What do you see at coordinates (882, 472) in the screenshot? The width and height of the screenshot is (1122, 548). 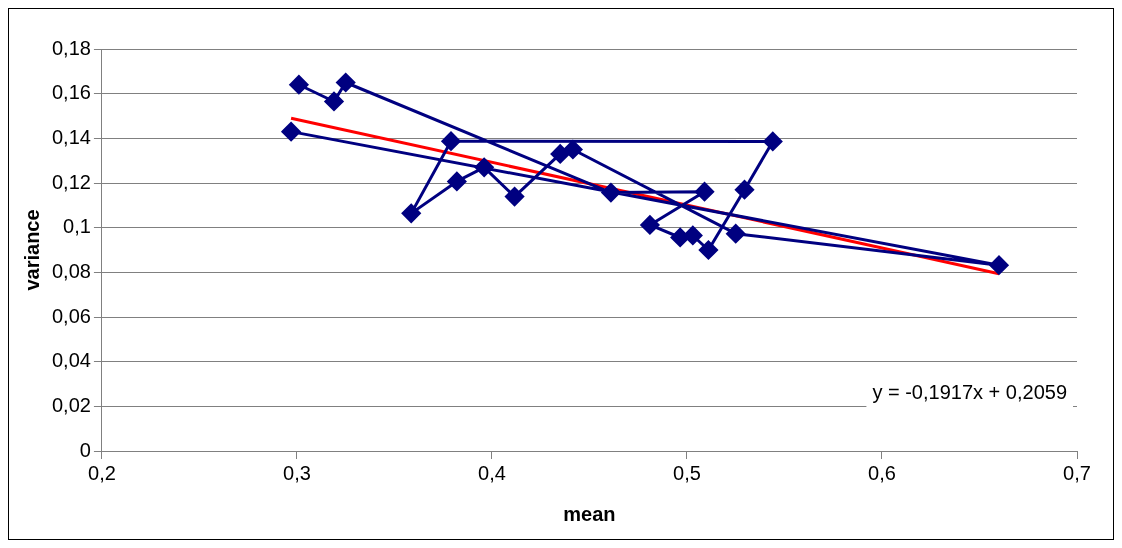 I see `x-tick-label: 0,6` at bounding box center [882, 472].